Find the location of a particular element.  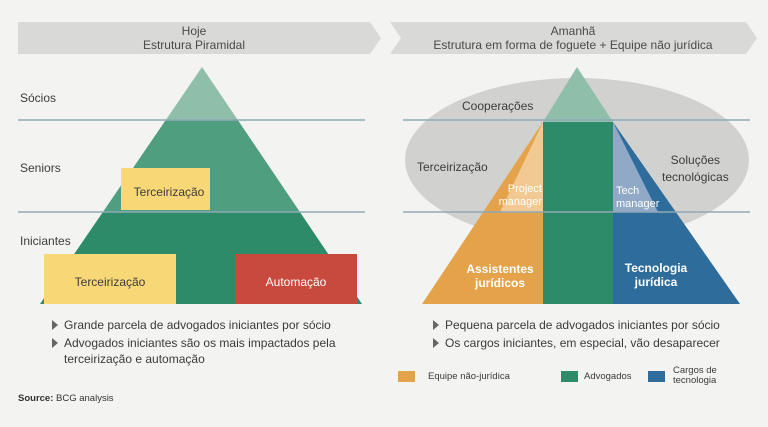

banners is located at coordinates (387, 38).